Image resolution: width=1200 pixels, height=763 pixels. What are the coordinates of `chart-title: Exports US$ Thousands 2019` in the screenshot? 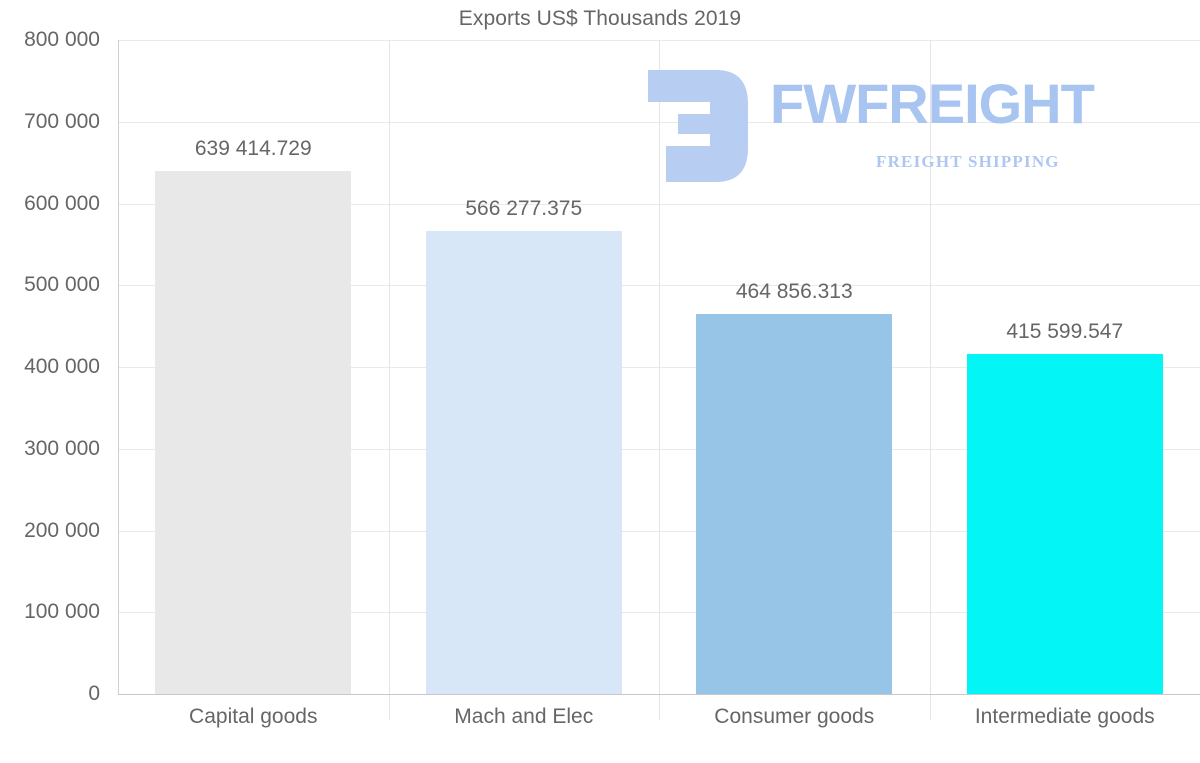 It's located at (600, 18).